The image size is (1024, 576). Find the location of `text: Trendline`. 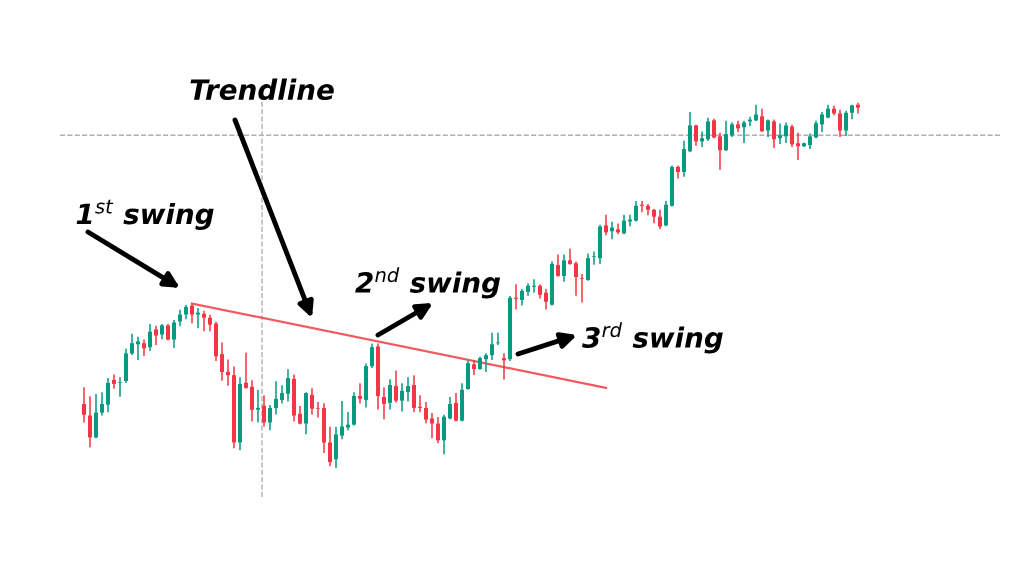

text: Trendline is located at coordinates (262, 89).